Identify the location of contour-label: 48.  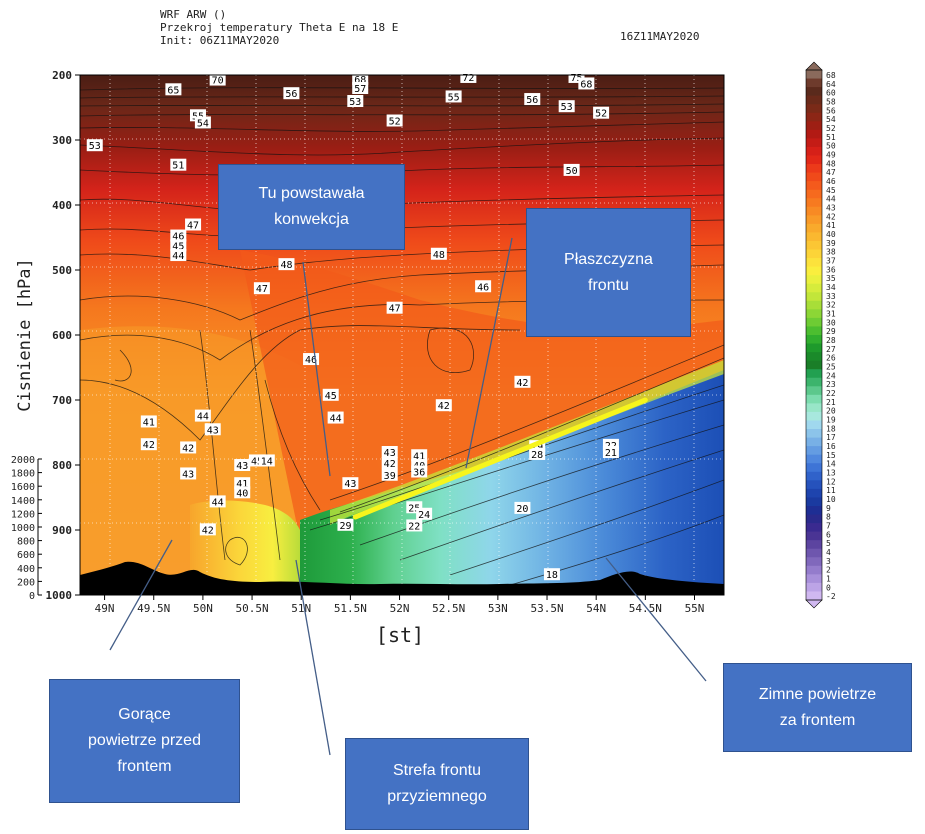
(438, 254).